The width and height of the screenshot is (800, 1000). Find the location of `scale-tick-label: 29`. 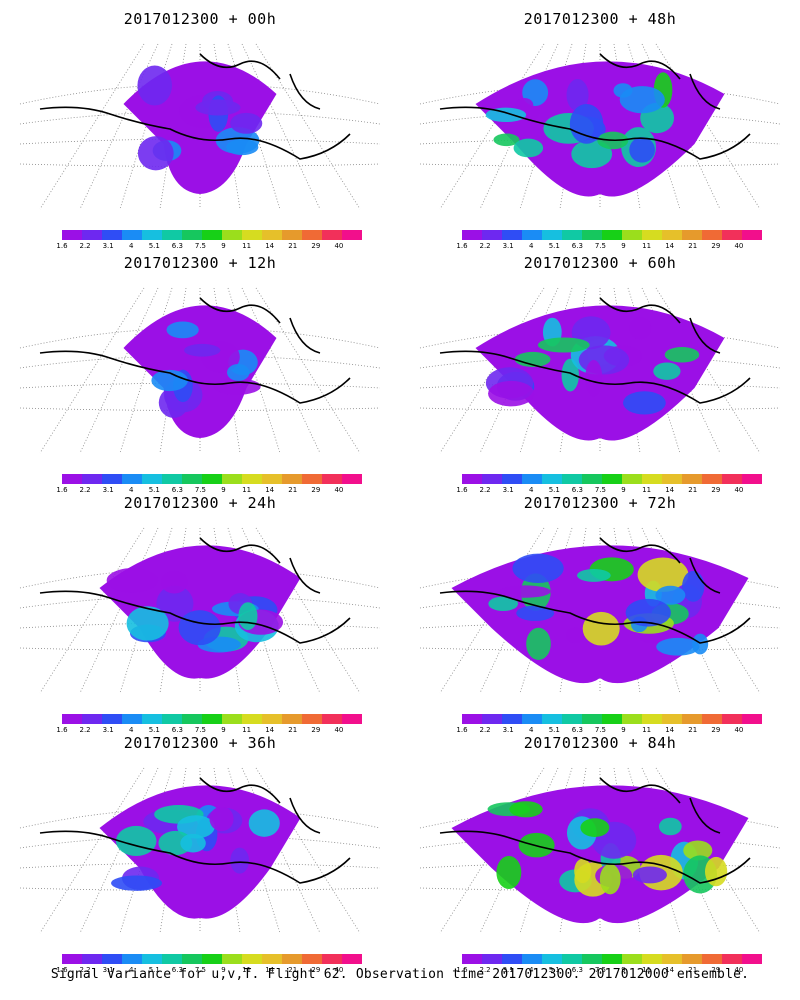

scale-tick-label: 29 is located at coordinates (316, 730).